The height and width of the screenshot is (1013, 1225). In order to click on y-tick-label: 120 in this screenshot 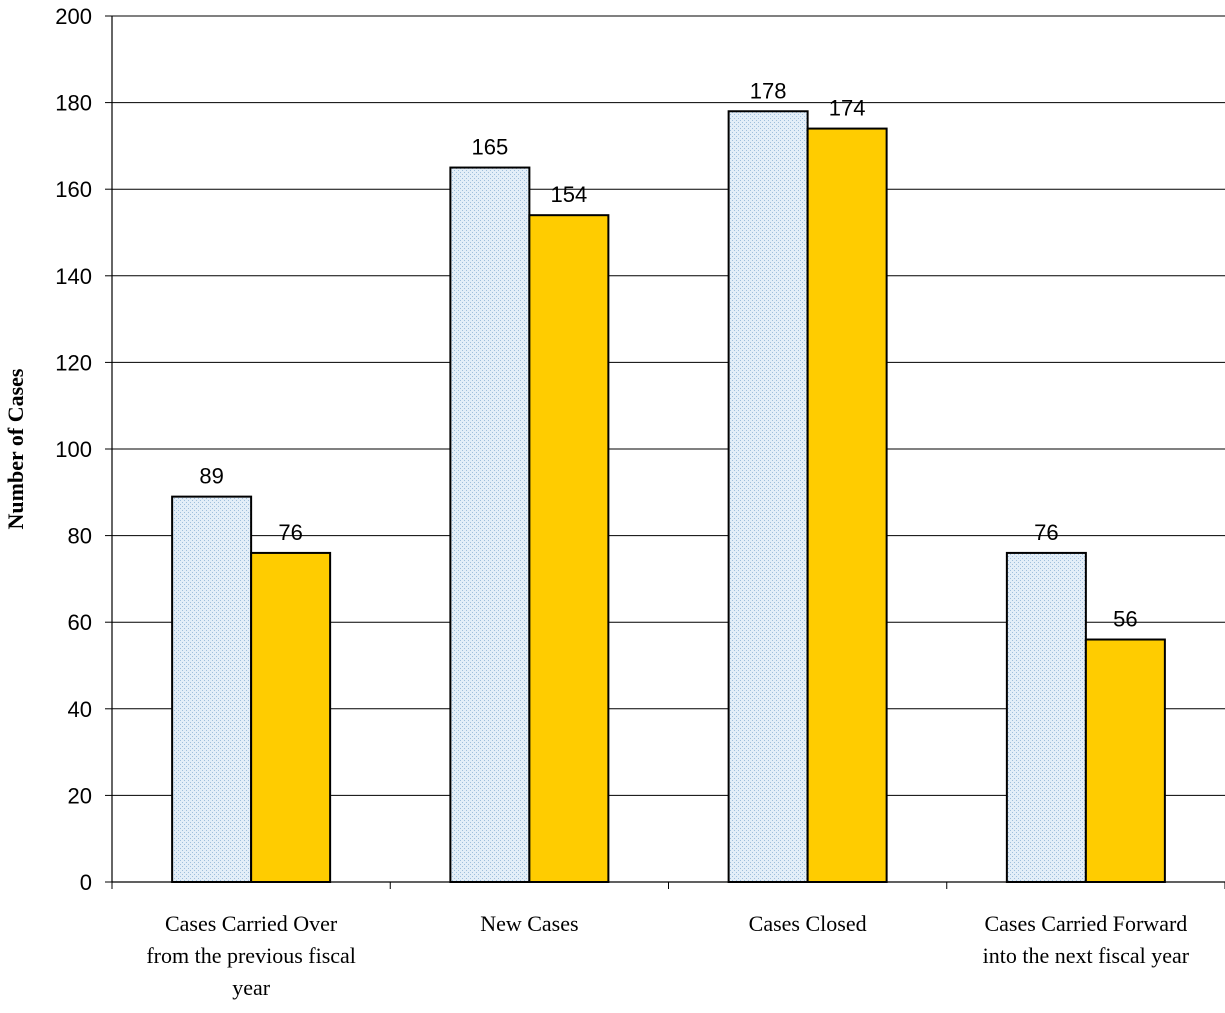, I will do `click(73, 362)`.